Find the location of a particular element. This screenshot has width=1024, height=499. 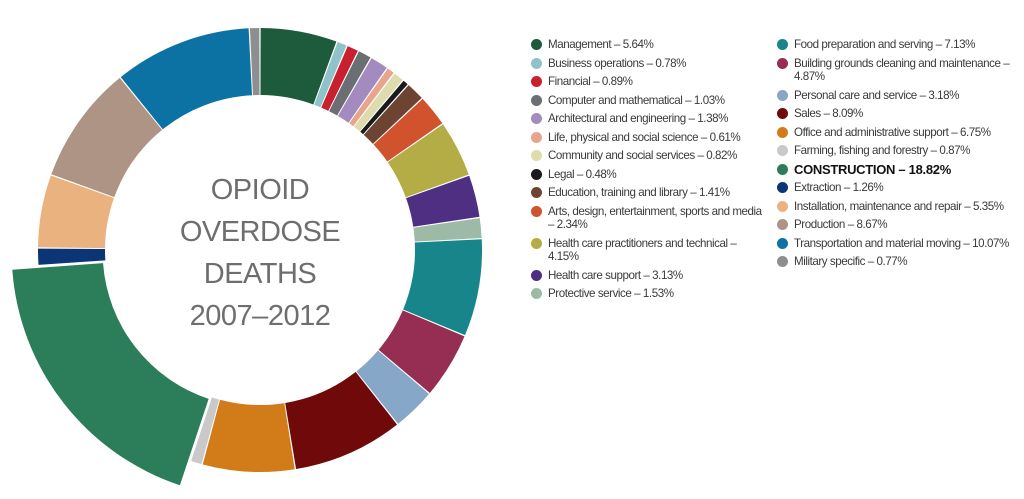

legend-item-community-and-social-services: Community and social services – 0.82% is located at coordinates (648, 156).